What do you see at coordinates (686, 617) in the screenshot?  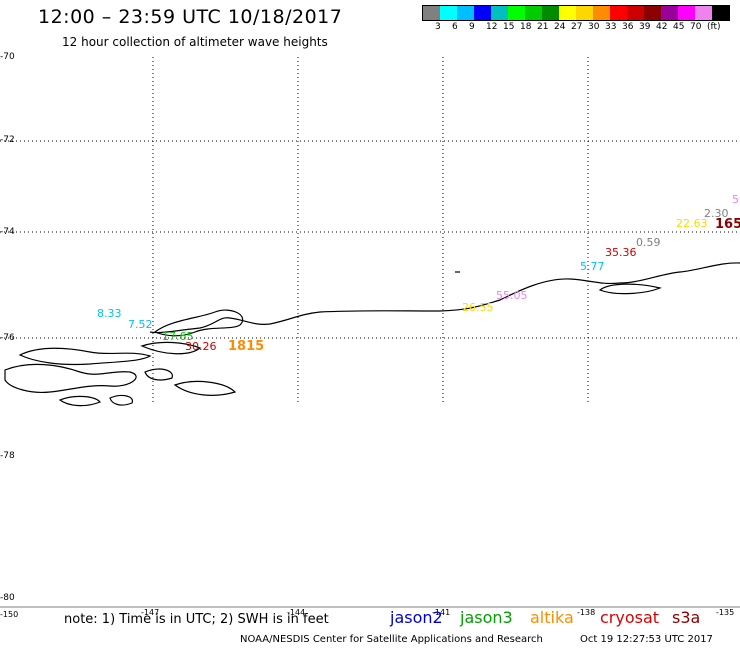 I see `satellite-legend-item: s3a` at bounding box center [686, 617].